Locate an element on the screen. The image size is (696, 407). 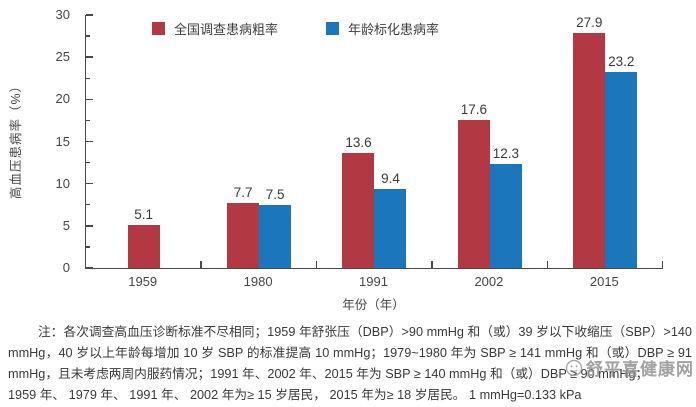
bar-value-label: 5.1 is located at coordinates (144, 214).